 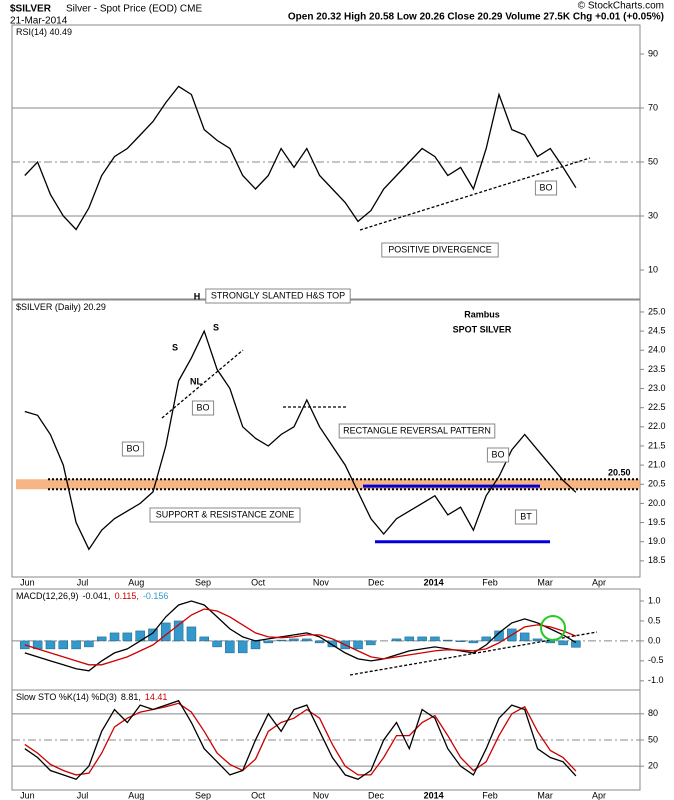 I want to click on legend-item: RSI(14) 40.49, so click(x=44, y=32).